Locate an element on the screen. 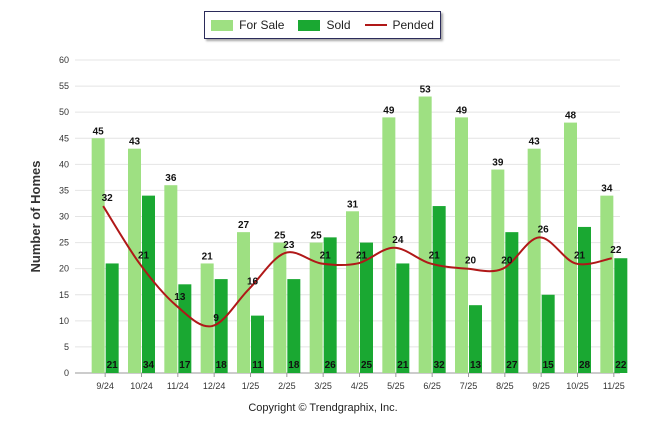 The width and height of the screenshot is (646, 434). x-tick-label: 3/25 is located at coordinates (323, 386).